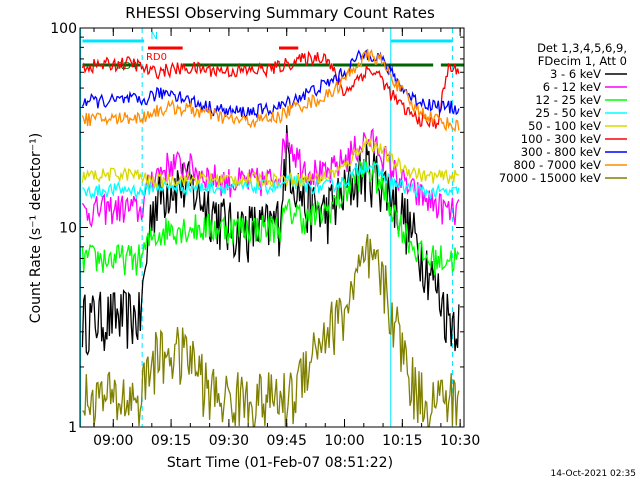 The width and height of the screenshot is (640, 480). Describe the element at coordinates (564, 126) in the screenshot. I see `legend-entry-5: 50 - 100 keV` at that location.